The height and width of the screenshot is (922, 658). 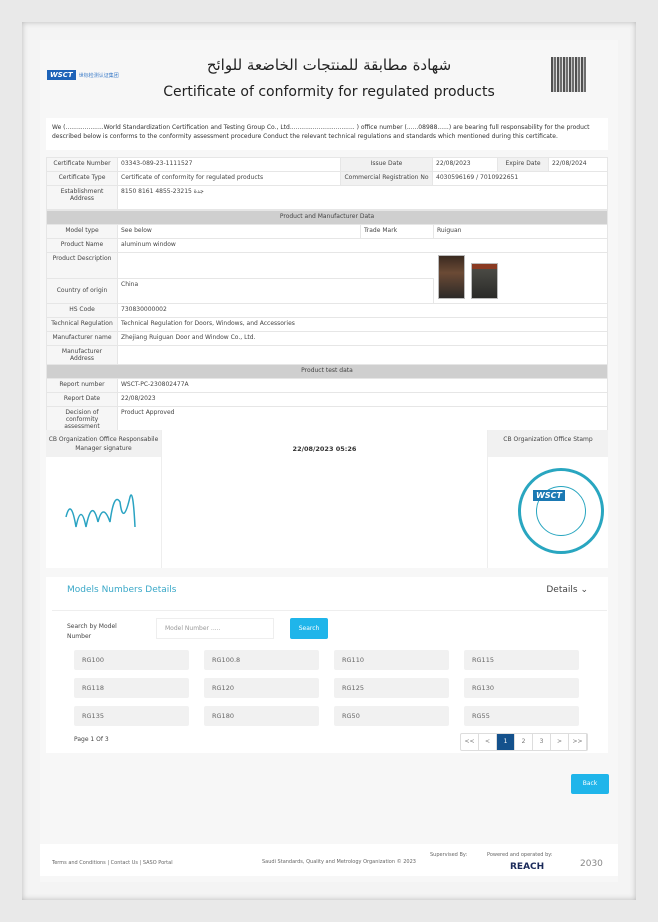 What do you see at coordinates (124, 863) in the screenshot?
I see `contact-link: Contact Us` at bounding box center [124, 863].